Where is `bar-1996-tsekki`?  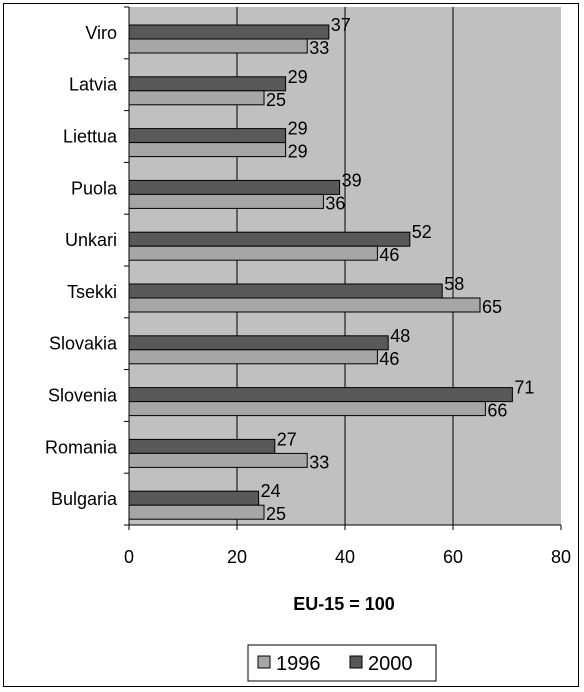 bar-1996-tsekki is located at coordinates (304, 305).